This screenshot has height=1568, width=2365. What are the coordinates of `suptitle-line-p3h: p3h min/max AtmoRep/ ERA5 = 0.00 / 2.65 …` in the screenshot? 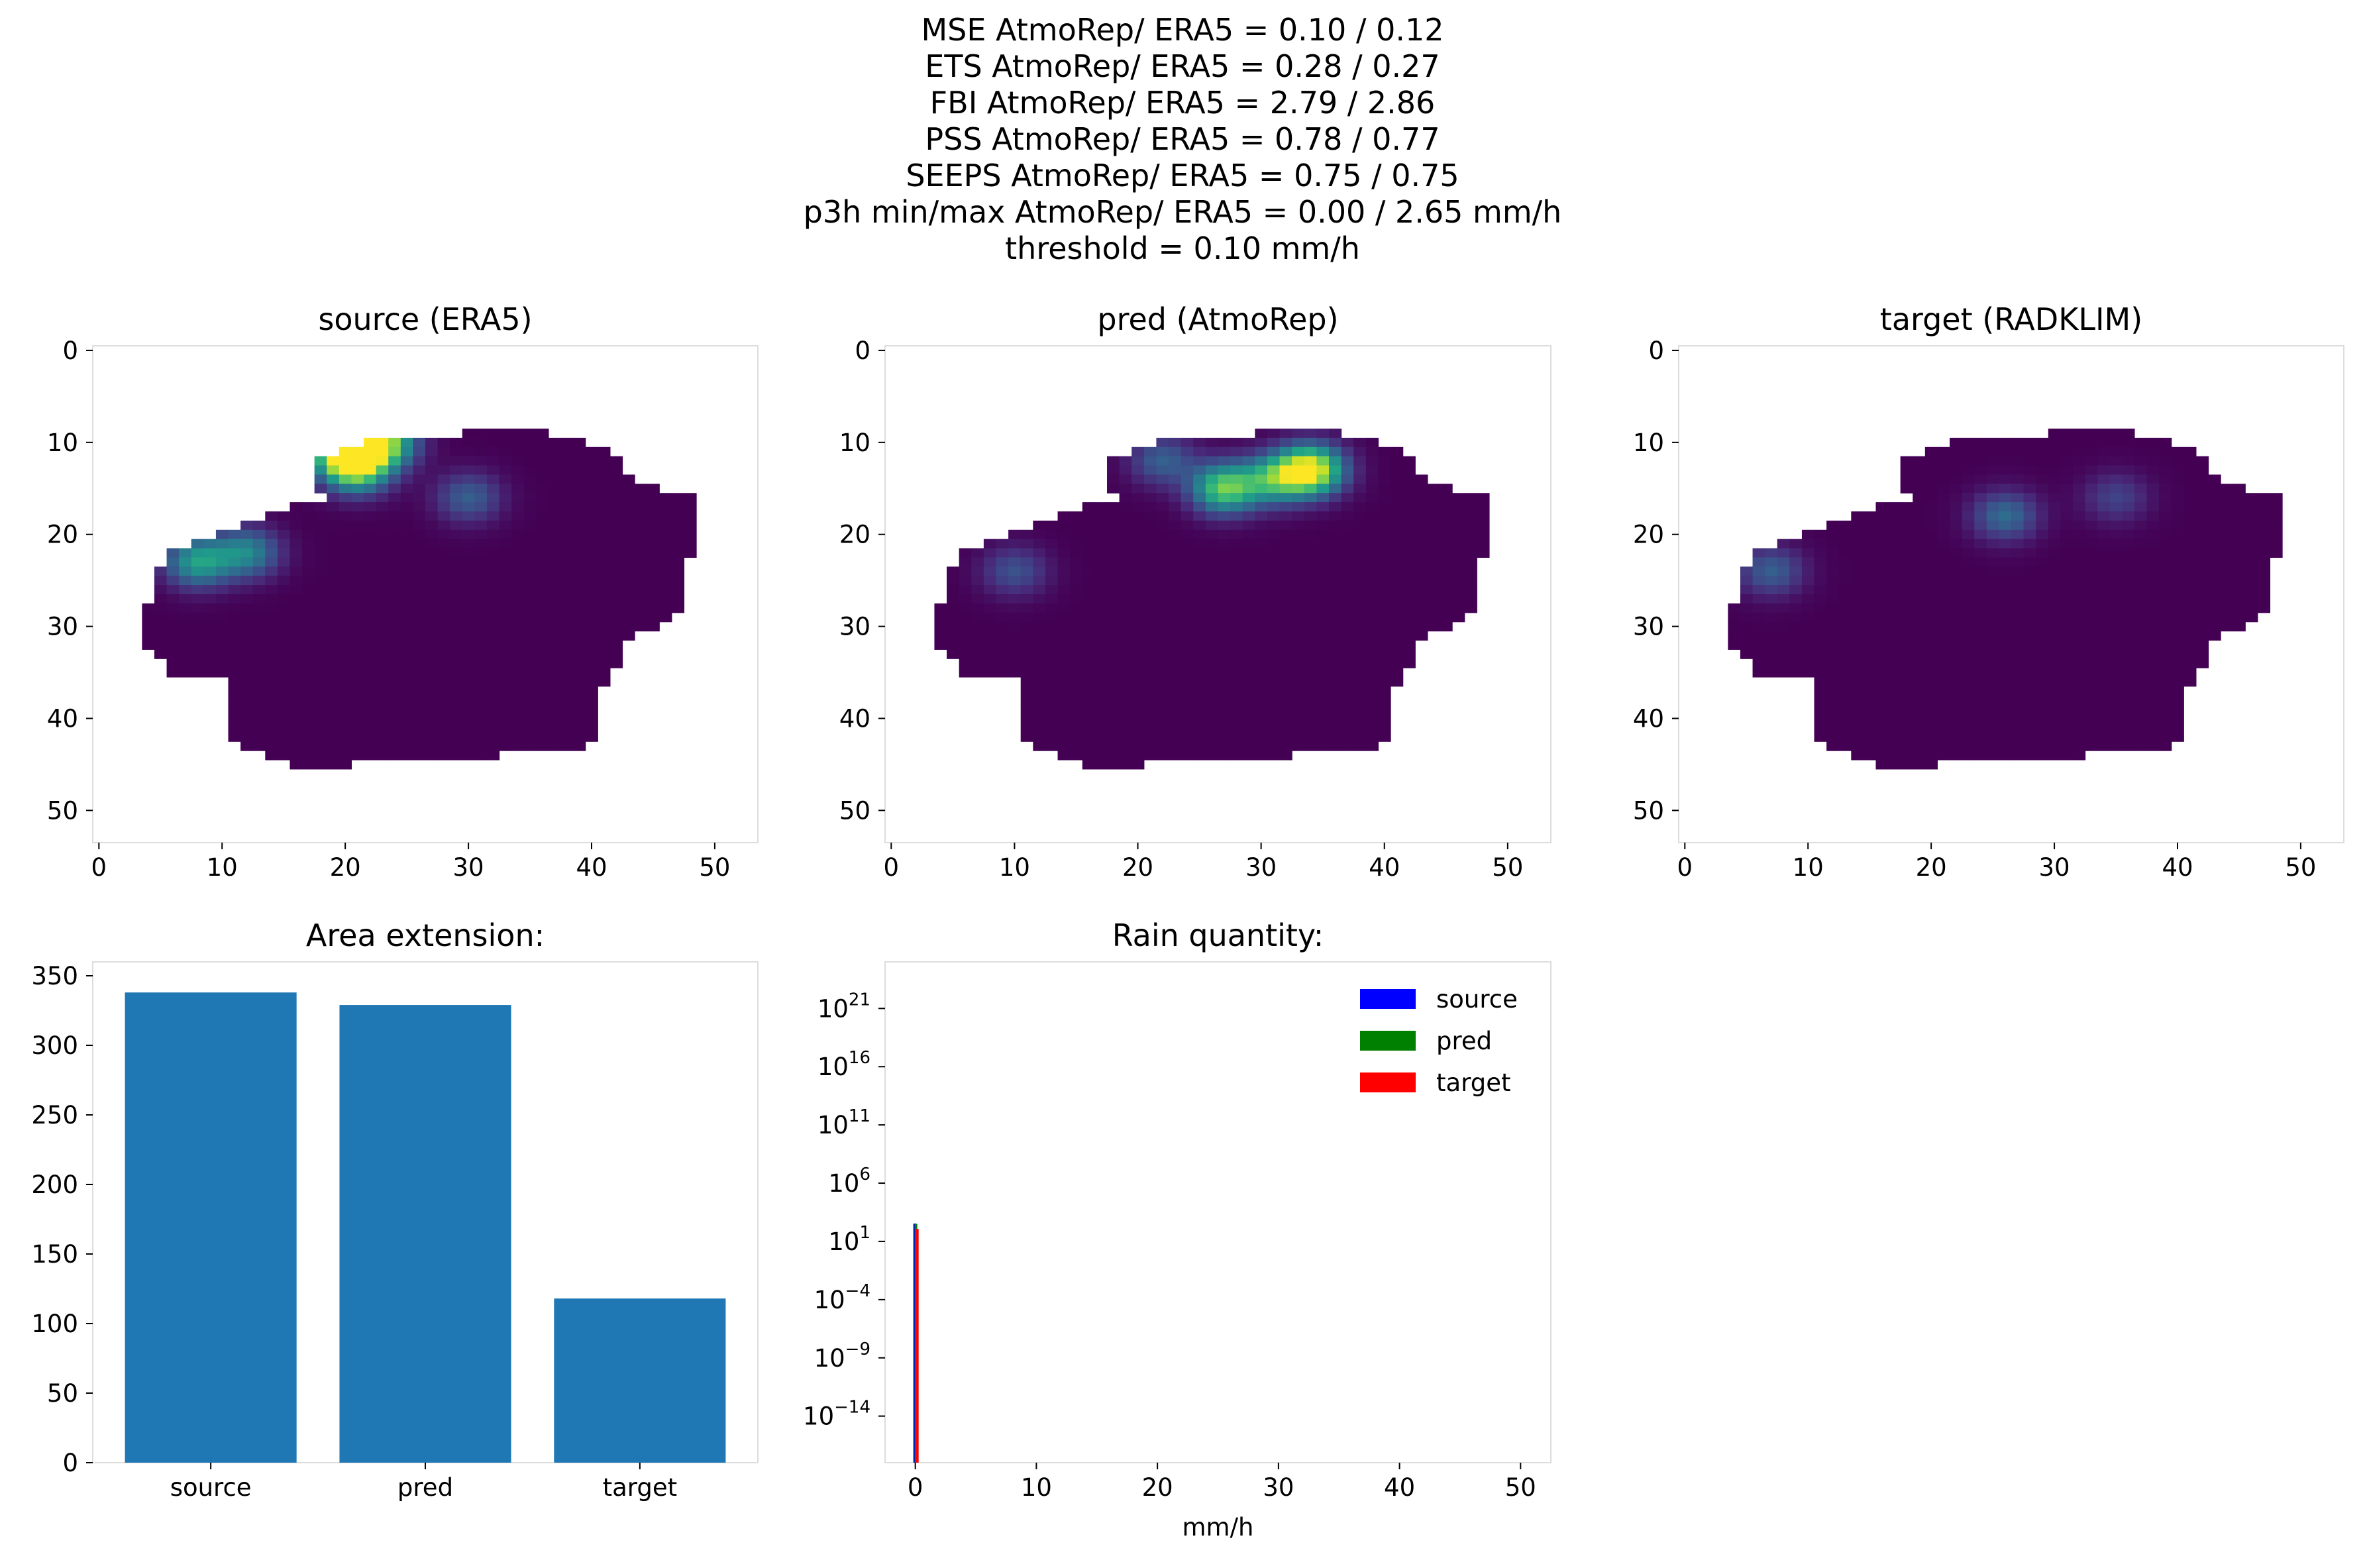 It's located at (1182, 212).